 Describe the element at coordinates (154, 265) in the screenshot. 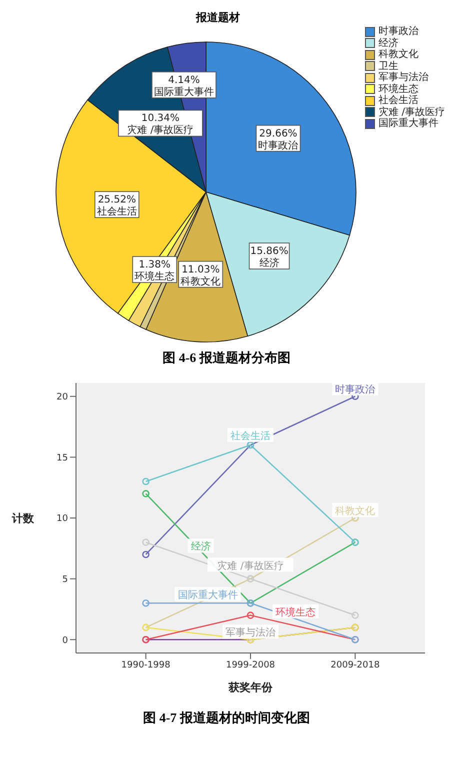

I see `data-label: 1.38%` at that location.